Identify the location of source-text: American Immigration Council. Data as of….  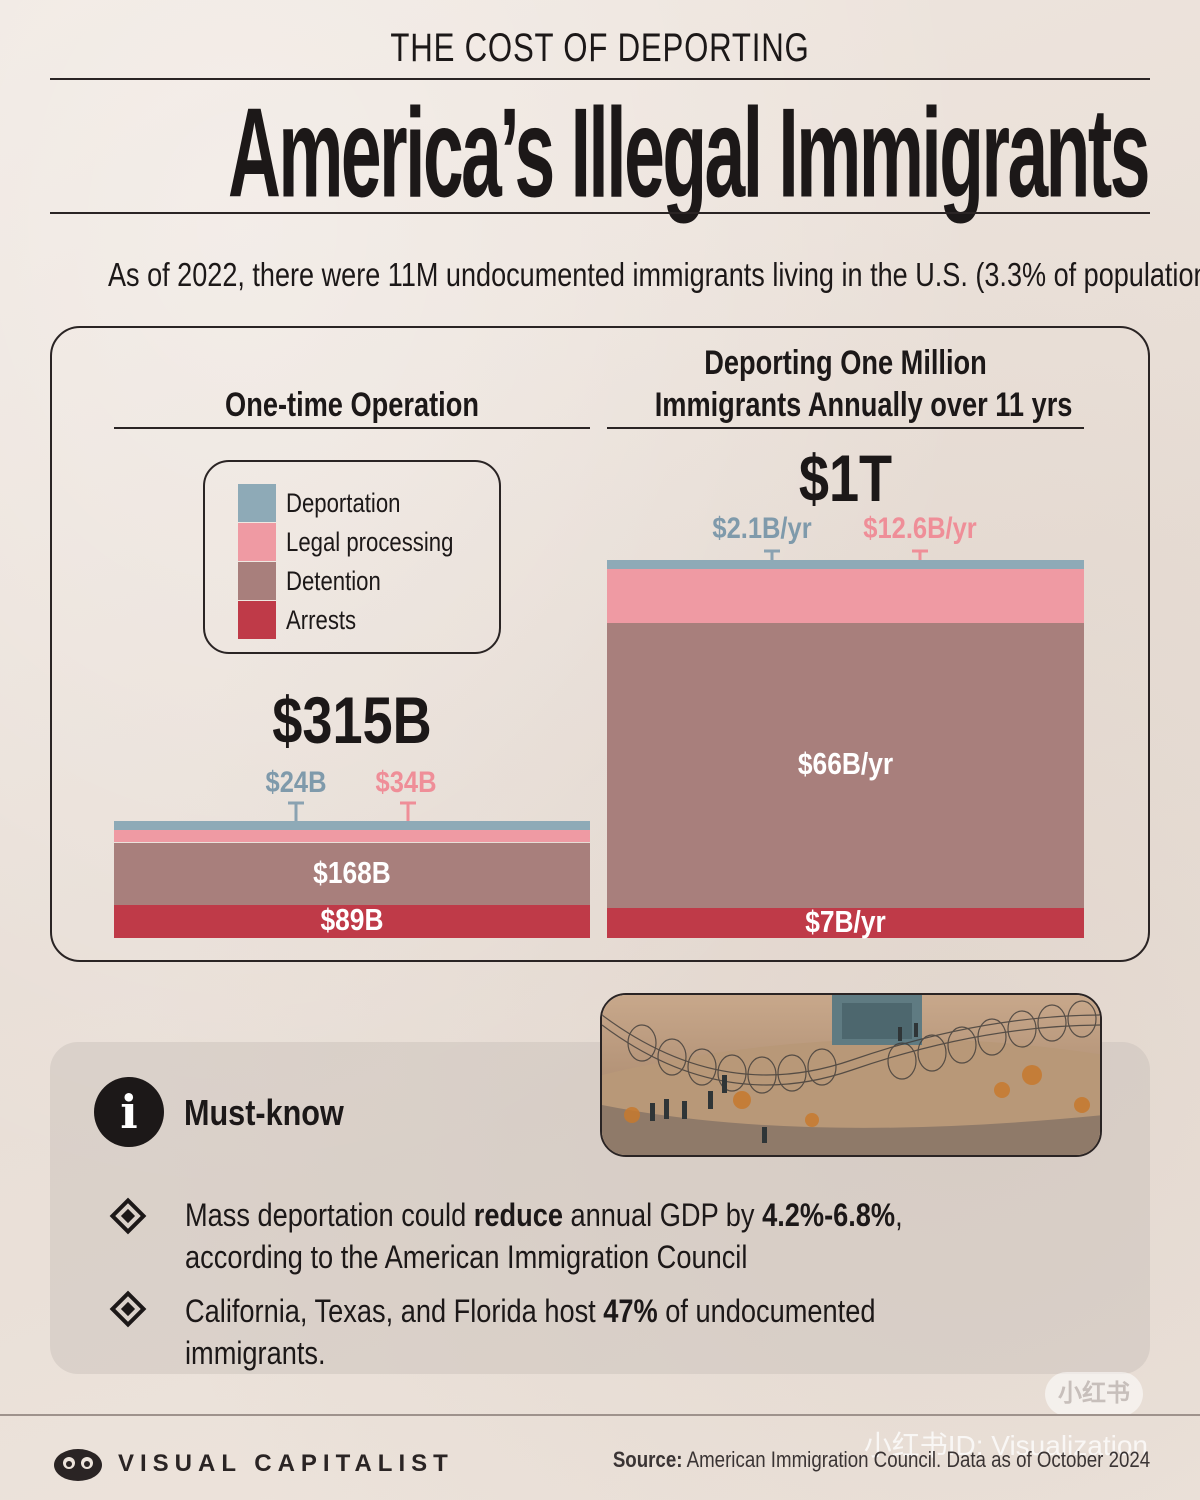
(918, 1459).